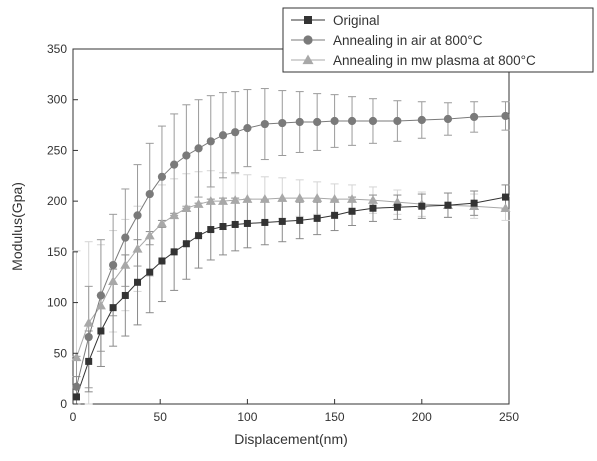 This screenshot has height=461, width=597. Describe the element at coordinates (335, 417) in the screenshot. I see `x-tick-label: 150` at that location.